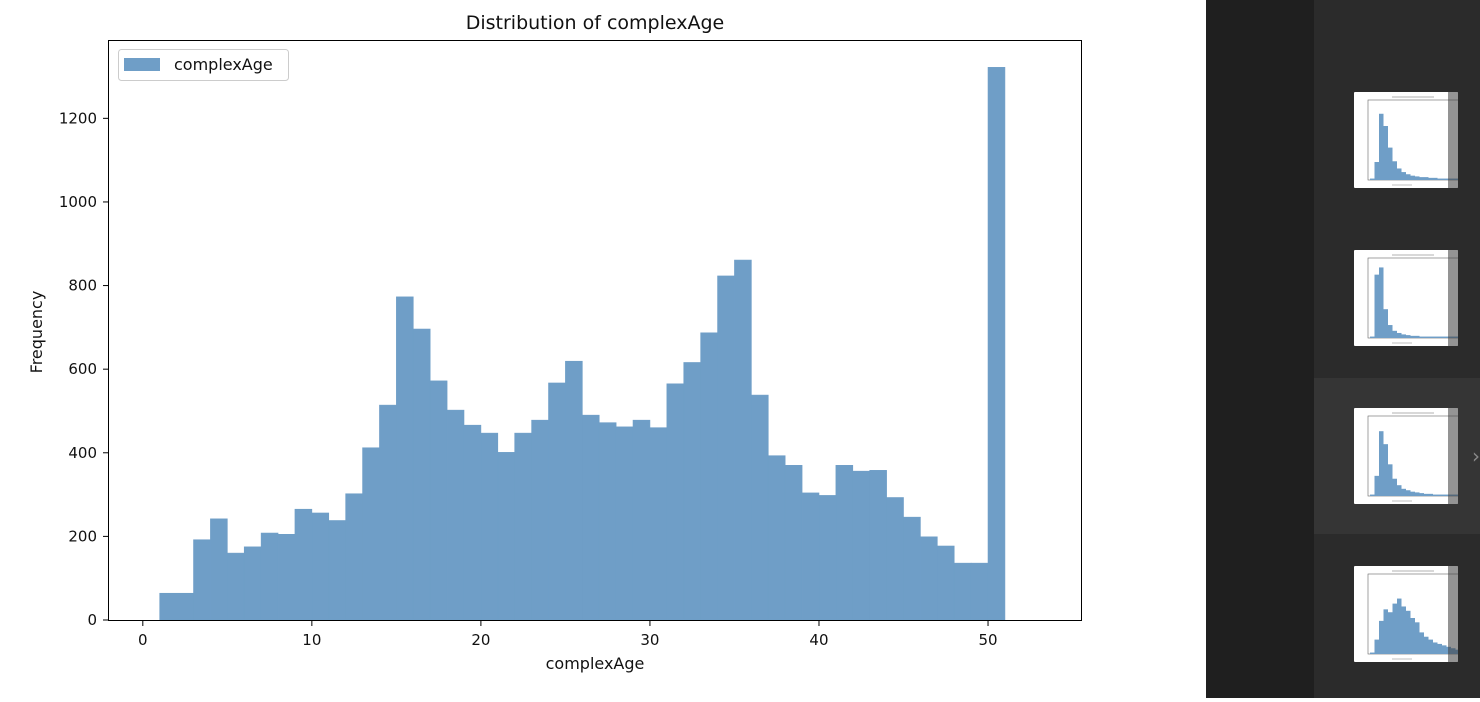 The width and height of the screenshot is (1480, 702). What do you see at coordinates (1260, 349) in the screenshot?
I see `sidebar-gutter` at bounding box center [1260, 349].